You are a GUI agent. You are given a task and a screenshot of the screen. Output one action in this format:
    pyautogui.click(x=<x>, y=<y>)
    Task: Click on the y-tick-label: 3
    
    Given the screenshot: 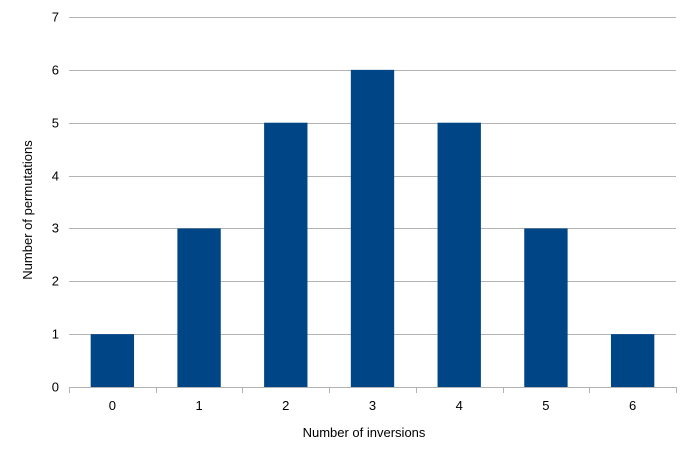 What is the action you would take?
    pyautogui.click(x=55, y=228)
    